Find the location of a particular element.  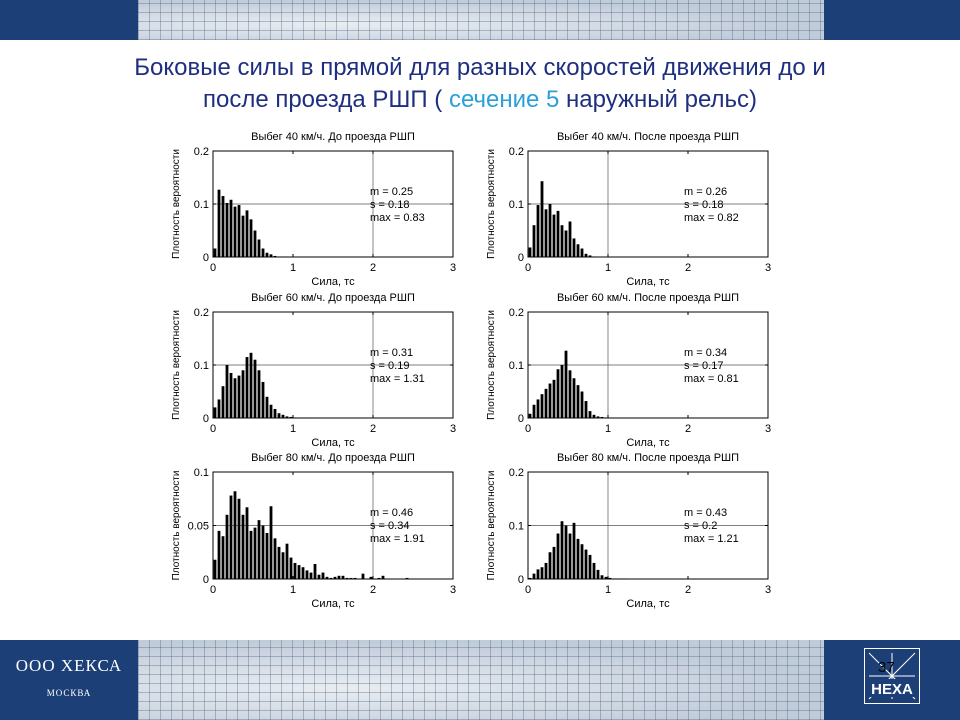

stats-annotation: max = 0.81 is located at coordinates (711, 379).